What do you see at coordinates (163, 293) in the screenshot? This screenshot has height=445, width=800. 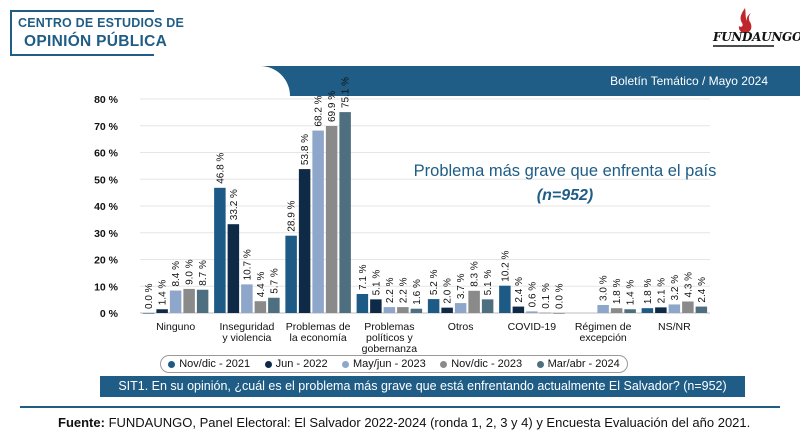 I see `data-label: 1.4 %` at bounding box center [163, 293].